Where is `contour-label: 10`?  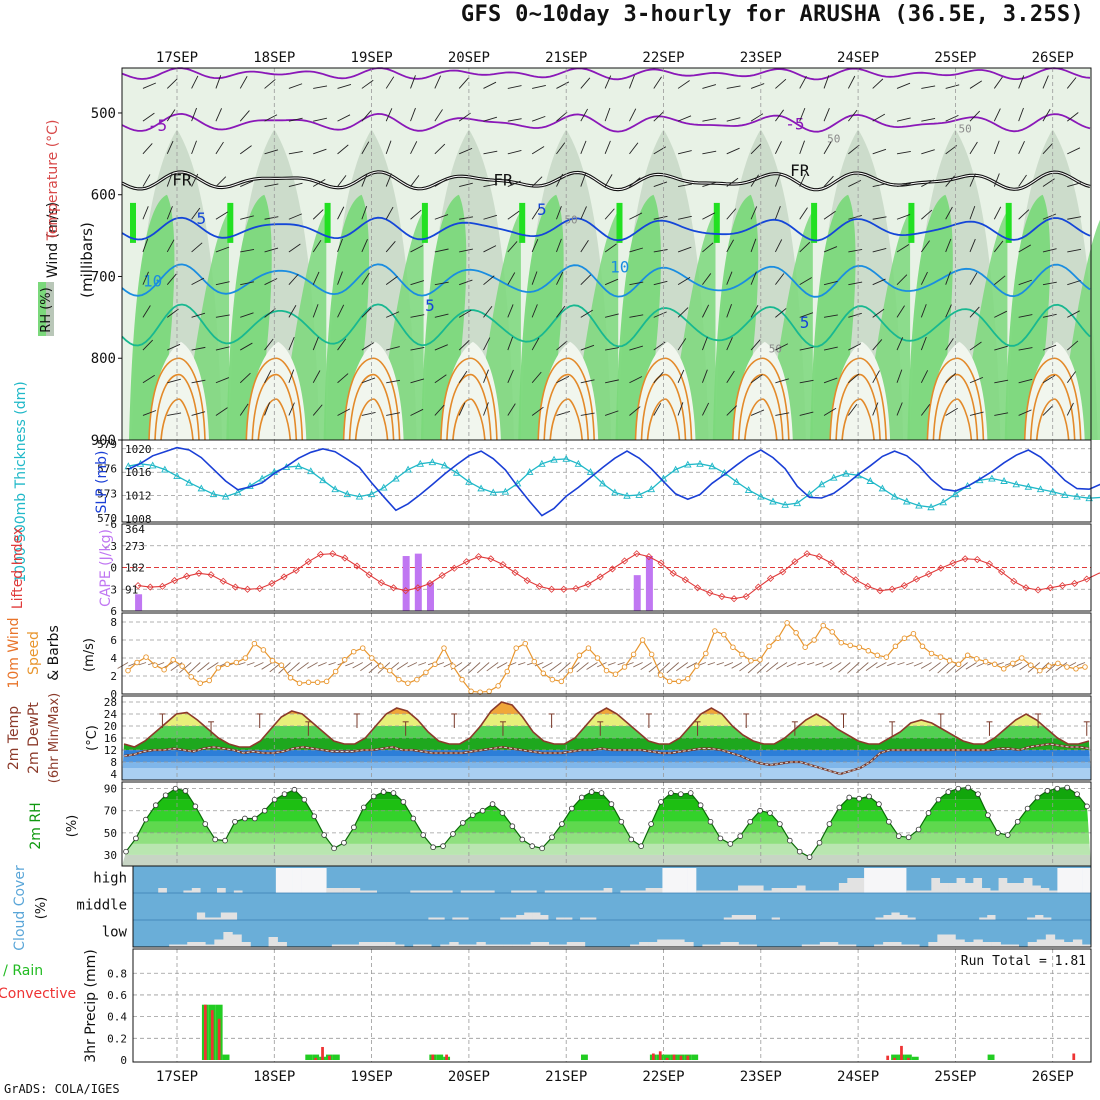
contour-label: 10 is located at coordinates (152, 280).